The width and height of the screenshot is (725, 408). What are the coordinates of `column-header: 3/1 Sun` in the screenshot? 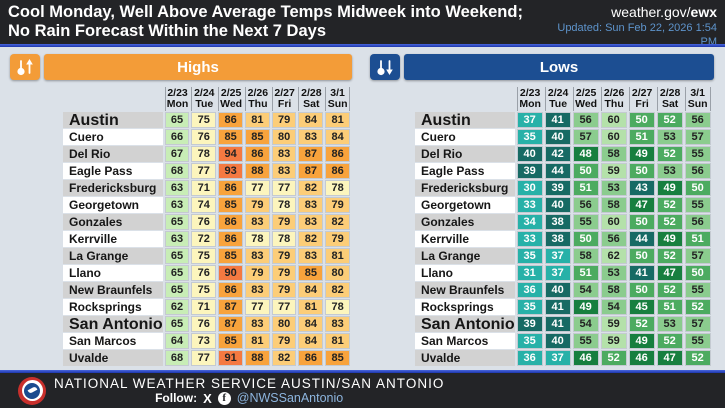 It's located at (697, 99).